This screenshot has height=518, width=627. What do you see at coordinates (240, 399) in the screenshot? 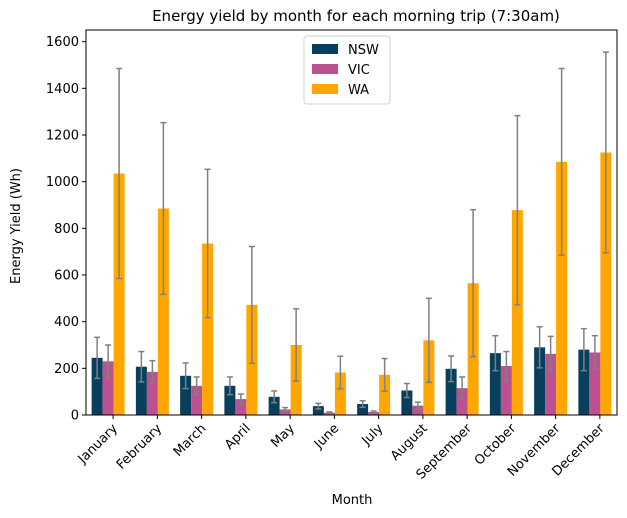
I see `error-bar-vic-april` at bounding box center [240, 399].